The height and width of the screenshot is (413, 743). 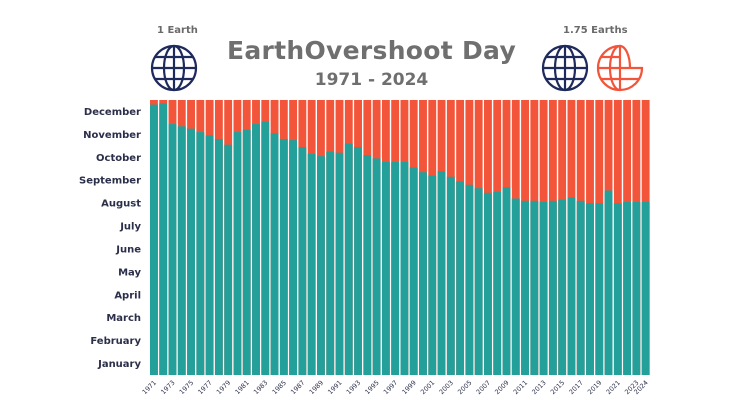 I want to click on x-tick-label: 2017, so click(x=575, y=387).